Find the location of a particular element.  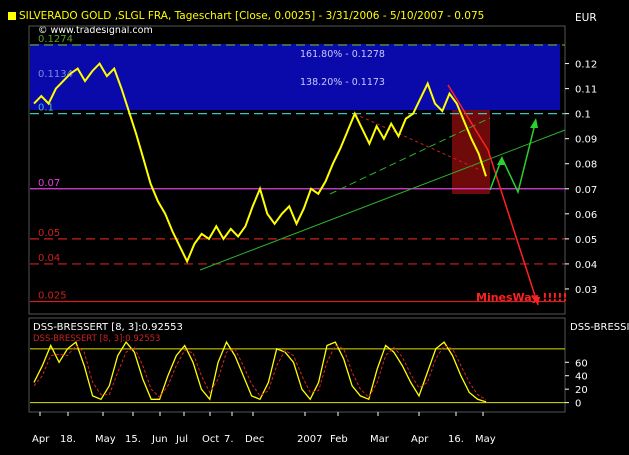

indicator-right-label: DSS-BRESSI is located at coordinates (599, 327).